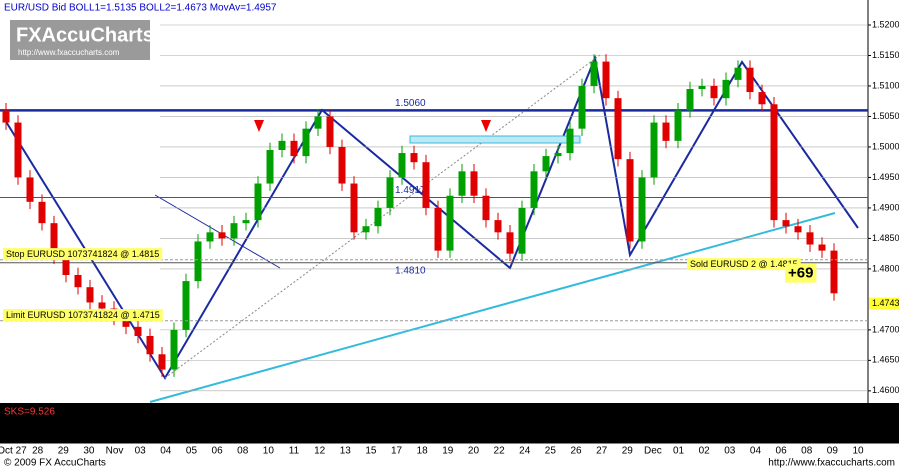 This screenshot has height=470, width=899. What do you see at coordinates (831, 463) in the screenshot?
I see `footer-right: http://www.fxaccucharts.com` at bounding box center [831, 463].